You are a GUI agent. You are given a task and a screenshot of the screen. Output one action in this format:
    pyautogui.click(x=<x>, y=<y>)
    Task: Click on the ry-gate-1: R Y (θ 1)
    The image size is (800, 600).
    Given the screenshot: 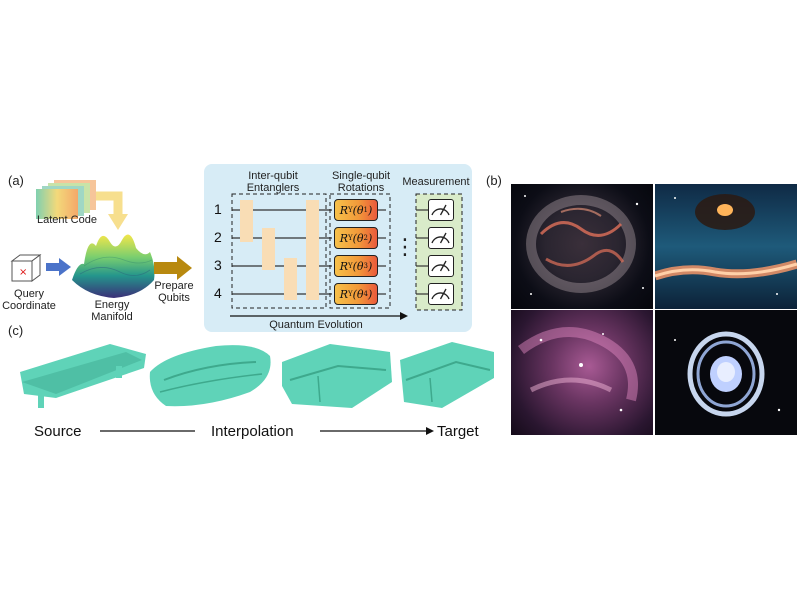 What is the action you would take?
    pyautogui.click(x=356, y=210)
    